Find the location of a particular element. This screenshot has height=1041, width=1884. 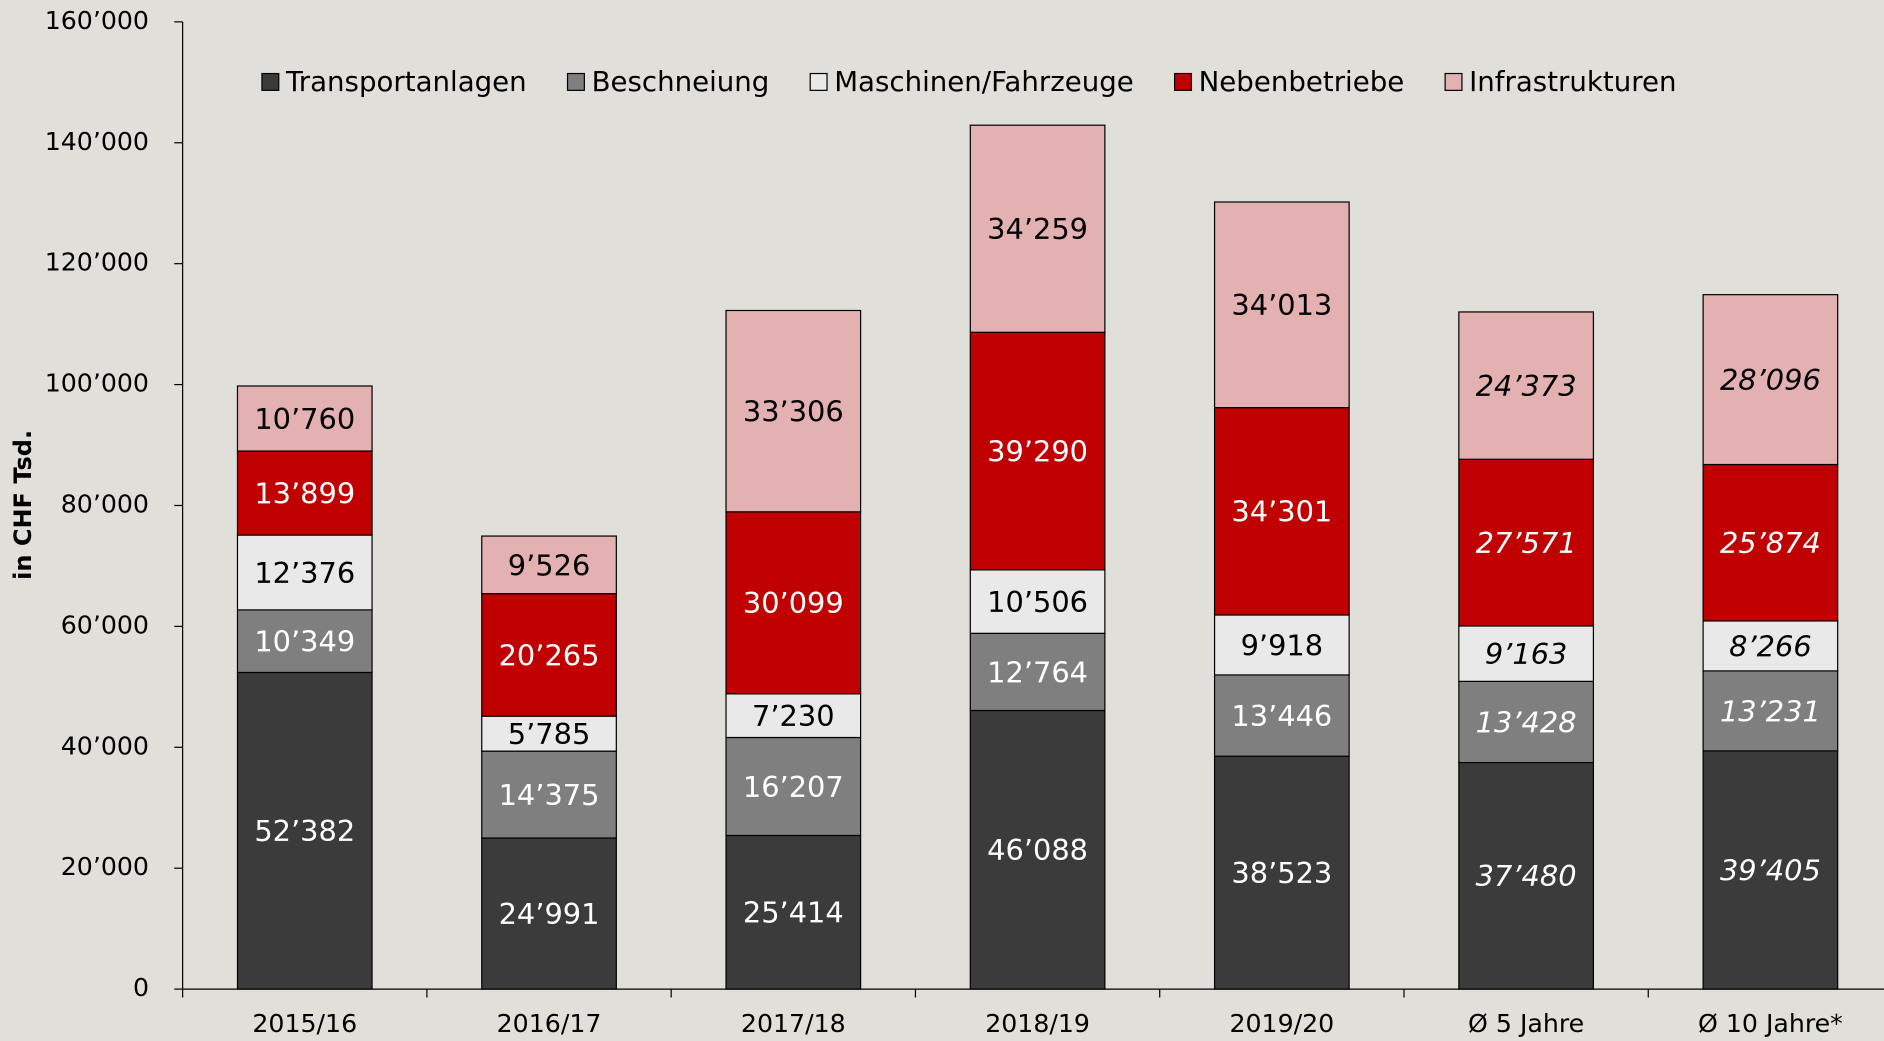

value-label: 12’376 is located at coordinates (304, 573).